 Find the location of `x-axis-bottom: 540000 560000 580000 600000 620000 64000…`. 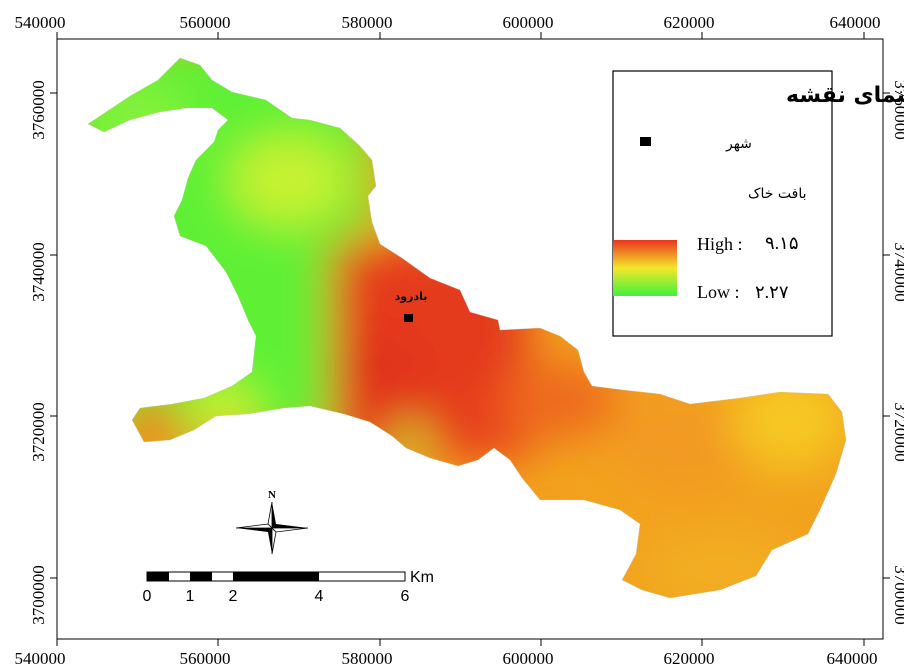

x-axis-bottom: 540000 560000 580000 600000 620000 64000… is located at coordinates (446, 653).